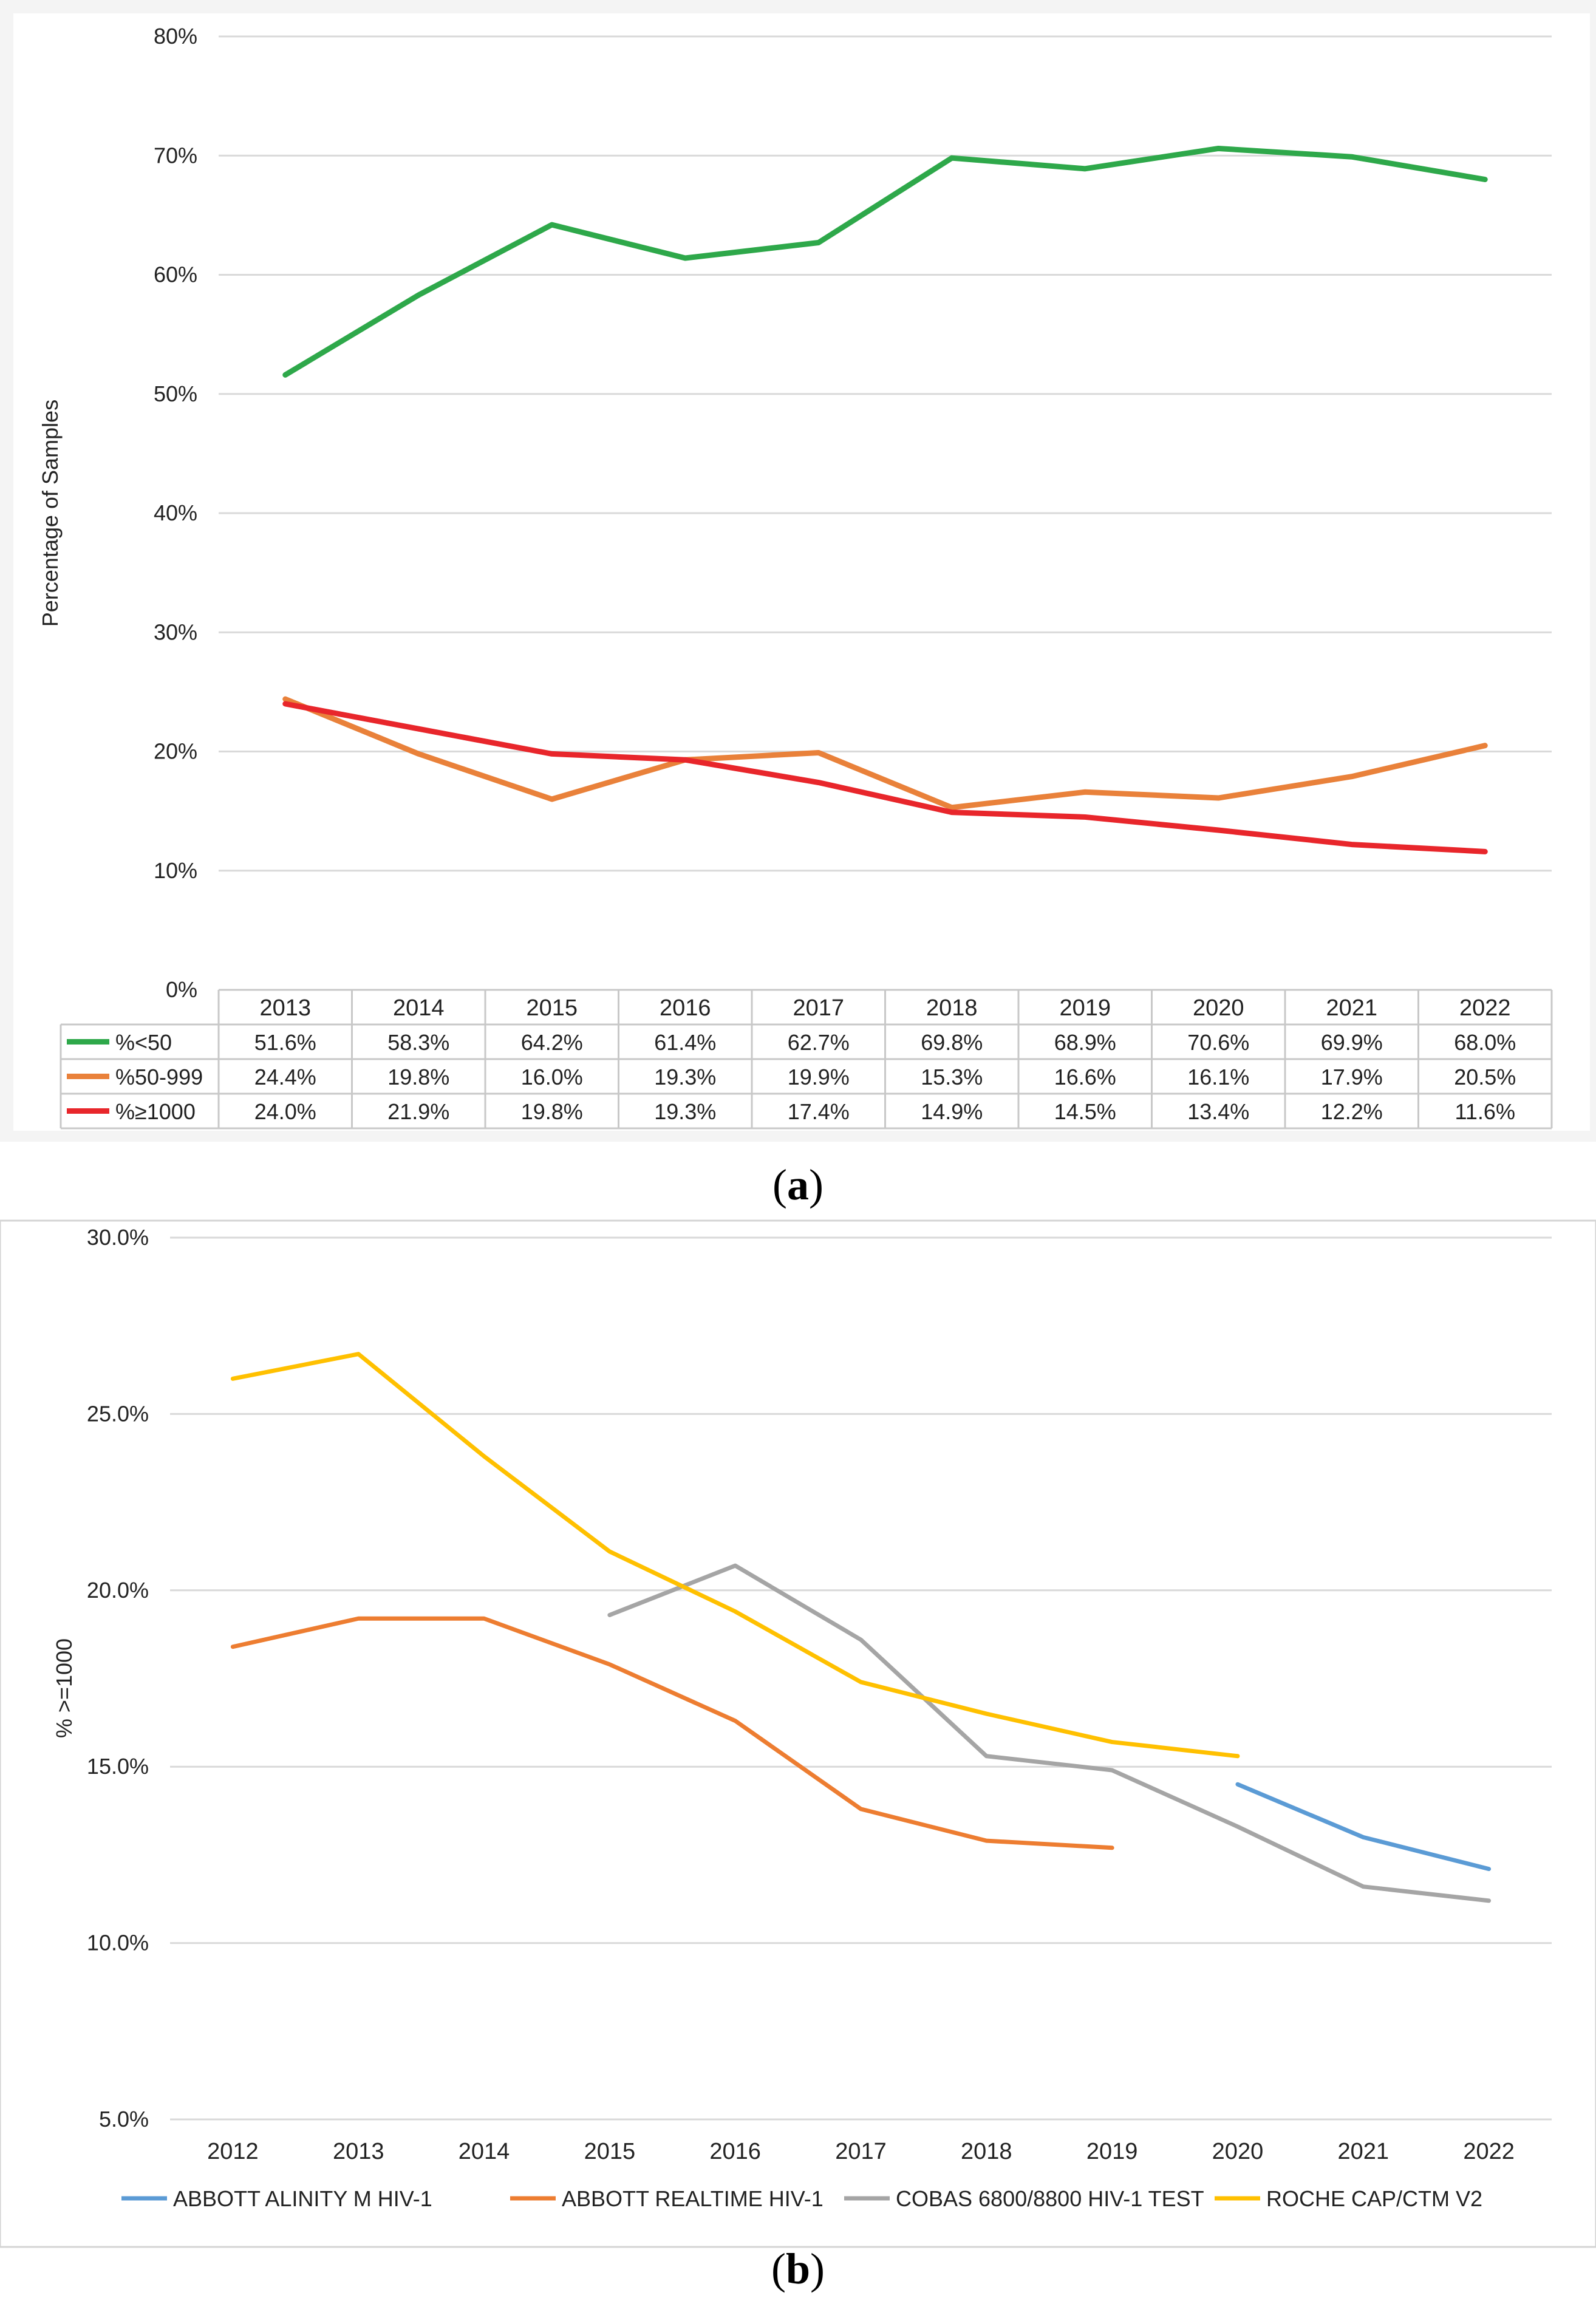 Image resolution: width=1596 pixels, height=2304 pixels. What do you see at coordinates (780, 1185) in the screenshot?
I see `chart-a-caption-open: (` at bounding box center [780, 1185].